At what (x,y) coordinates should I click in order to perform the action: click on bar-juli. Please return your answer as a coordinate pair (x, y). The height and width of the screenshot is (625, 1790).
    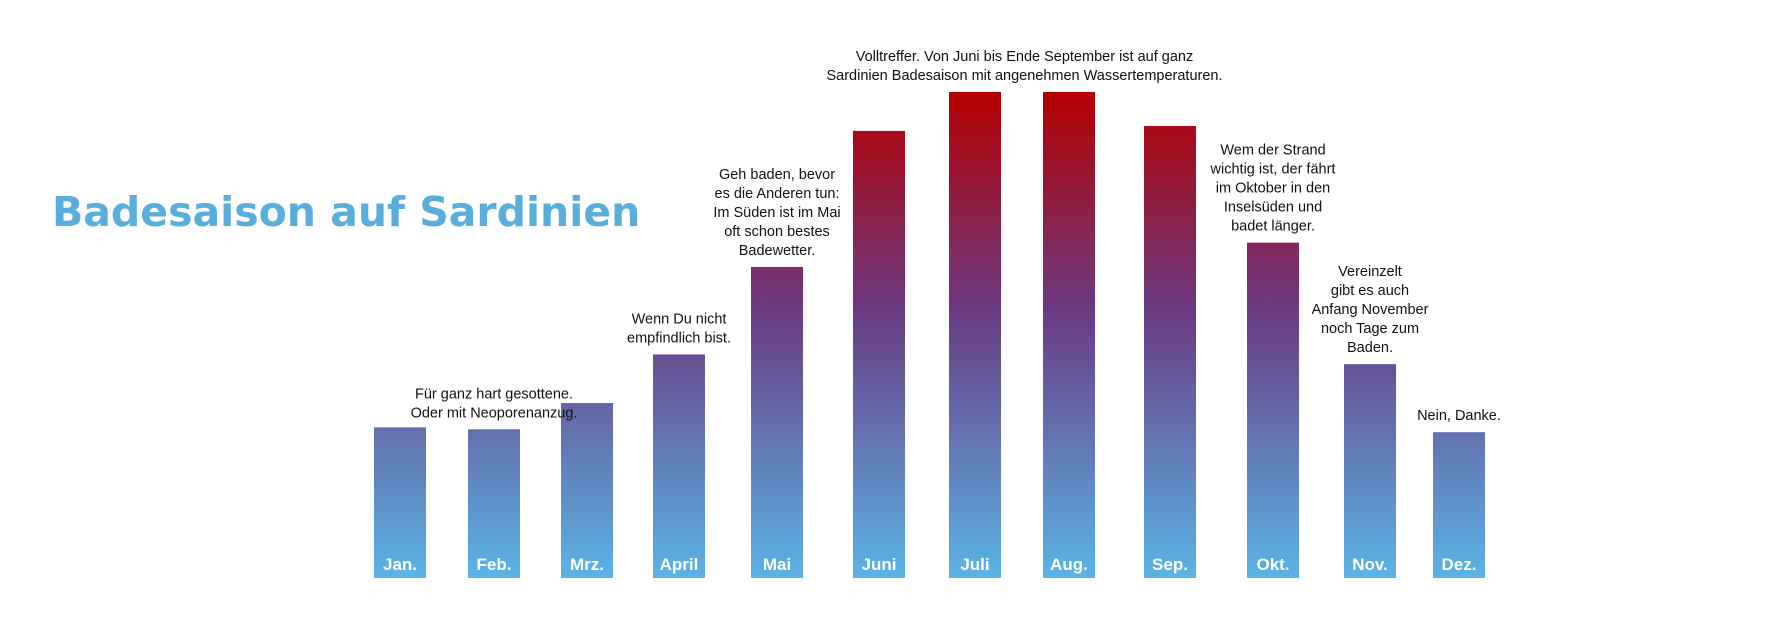
    Looking at the image, I should click on (975, 335).